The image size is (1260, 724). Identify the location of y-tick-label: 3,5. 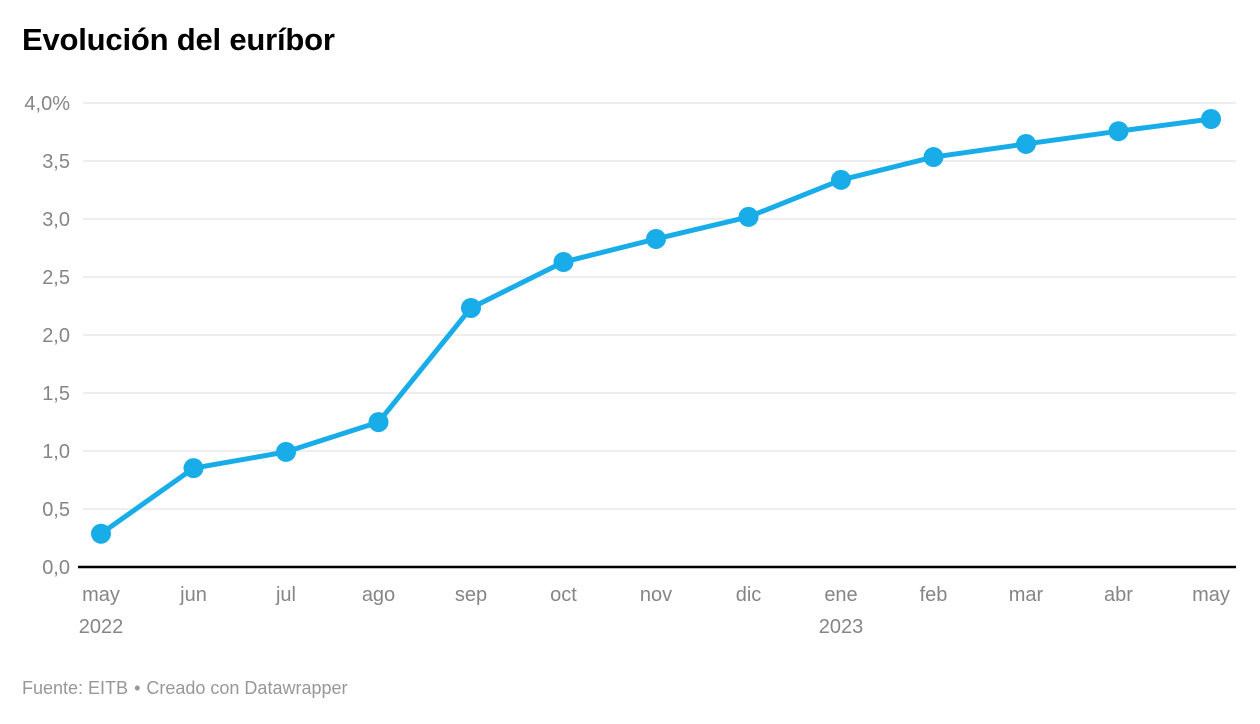
(56, 162).